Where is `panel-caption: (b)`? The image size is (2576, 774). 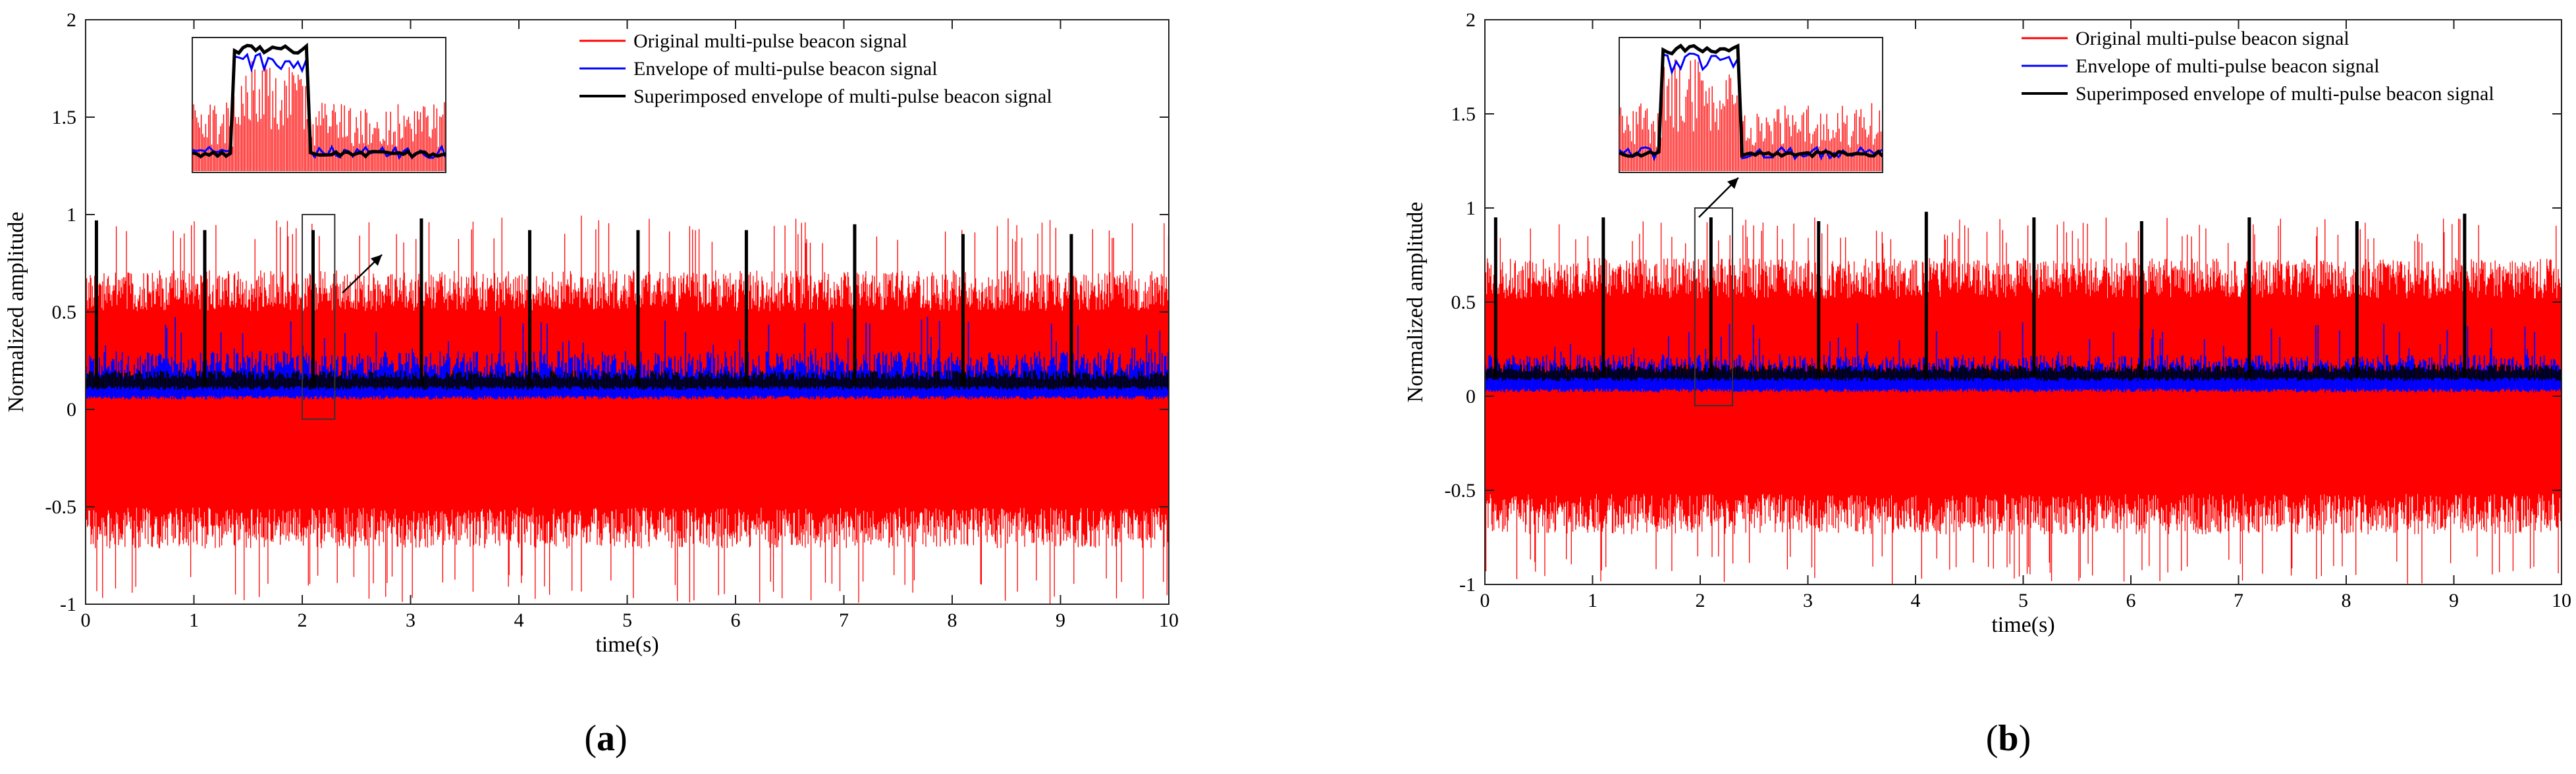
panel-caption: (b) is located at coordinates (2009, 738).